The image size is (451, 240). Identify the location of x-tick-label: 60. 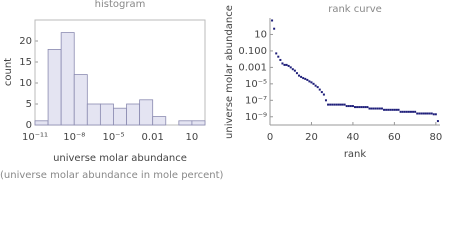
(394, 137).